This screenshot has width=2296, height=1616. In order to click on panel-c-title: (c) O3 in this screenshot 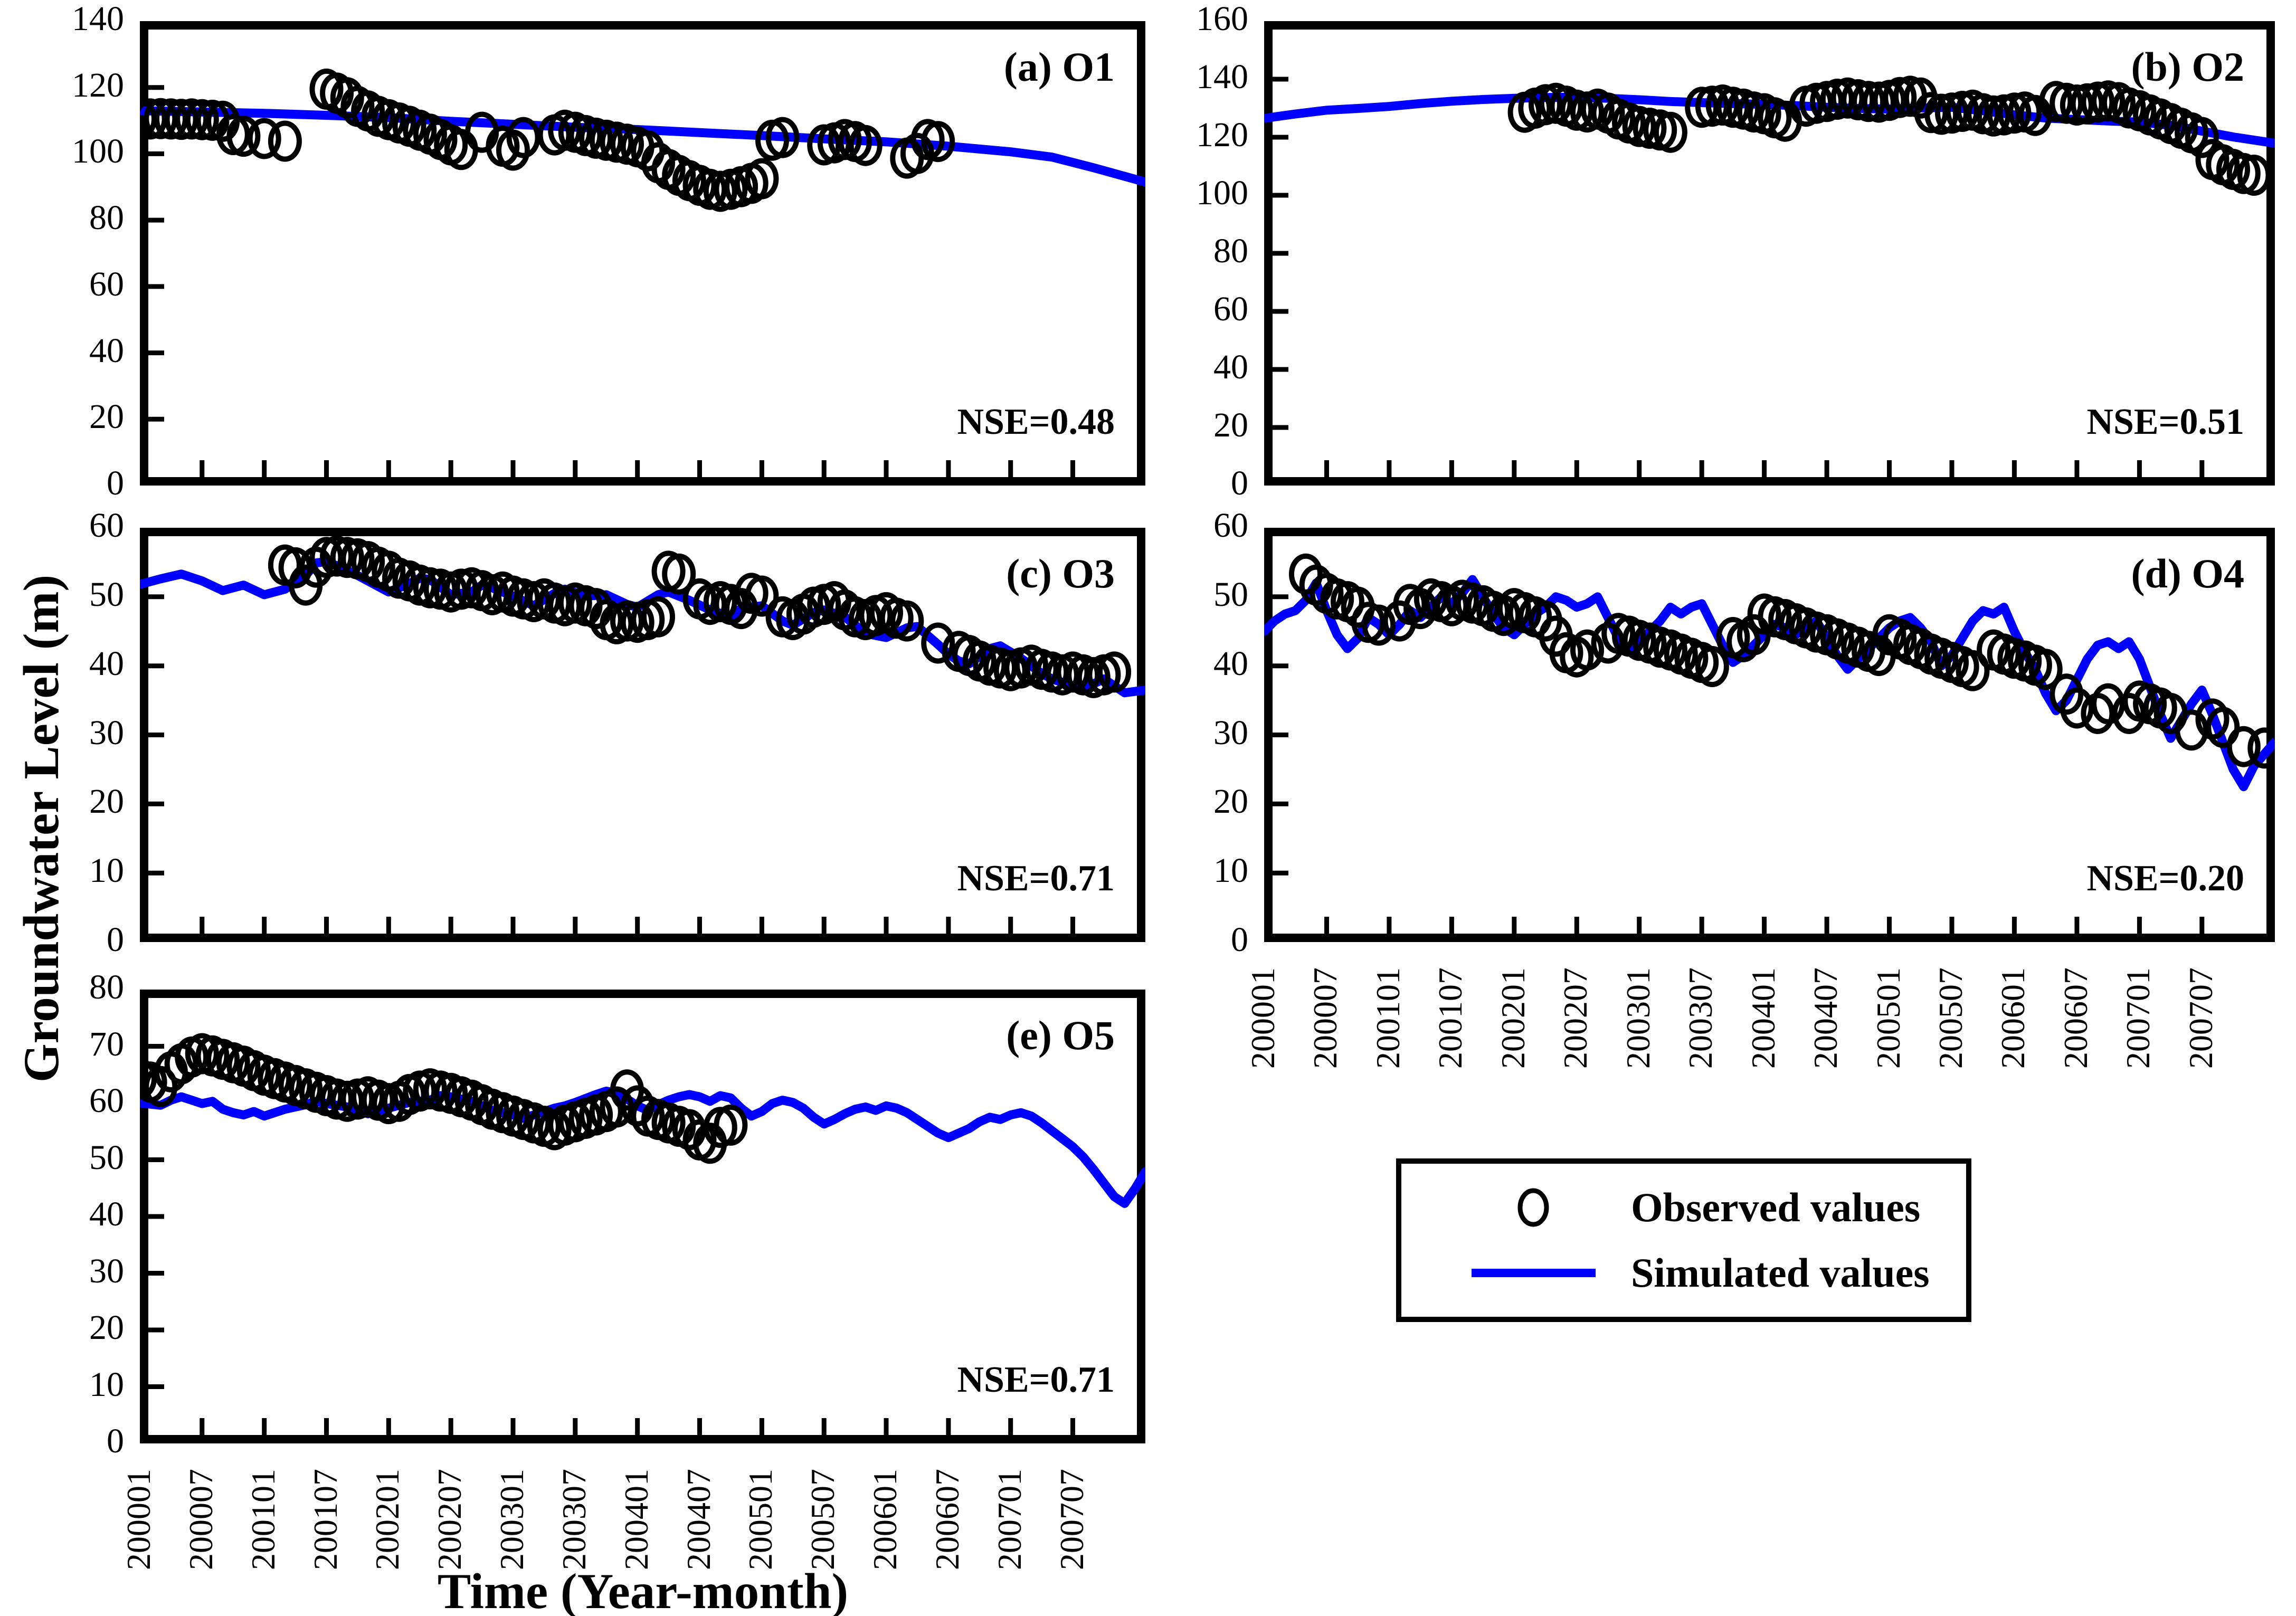, I will do `click(1061, 573)`.